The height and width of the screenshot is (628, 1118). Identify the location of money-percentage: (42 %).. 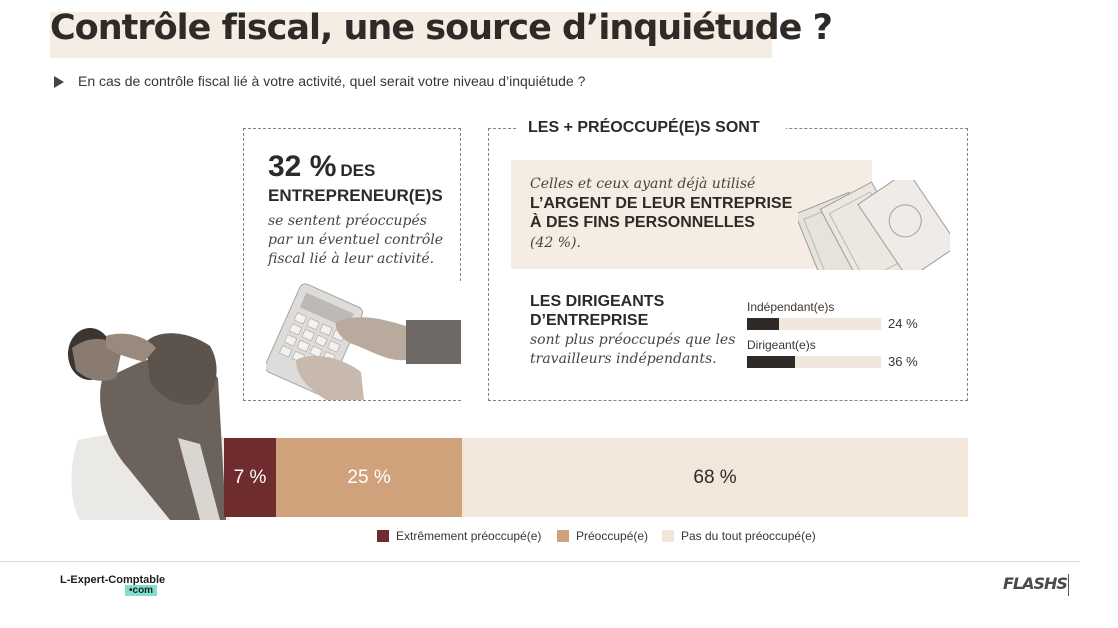
(555, 243).